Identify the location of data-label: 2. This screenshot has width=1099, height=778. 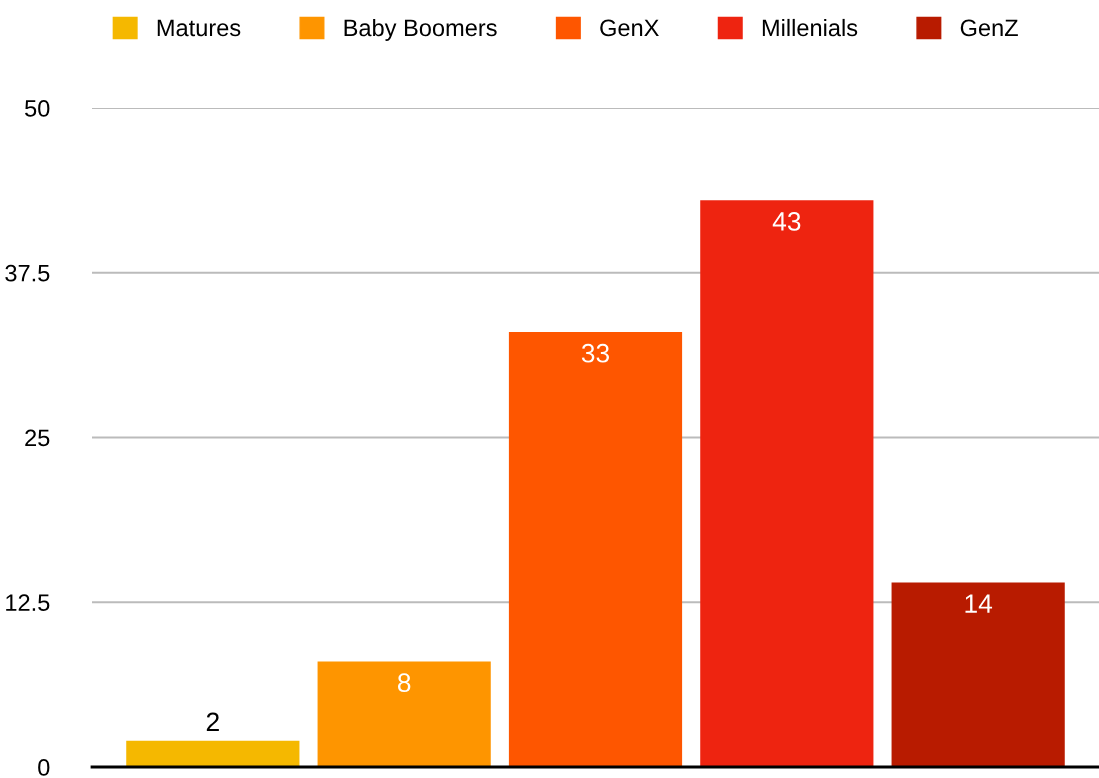
(212, 721).